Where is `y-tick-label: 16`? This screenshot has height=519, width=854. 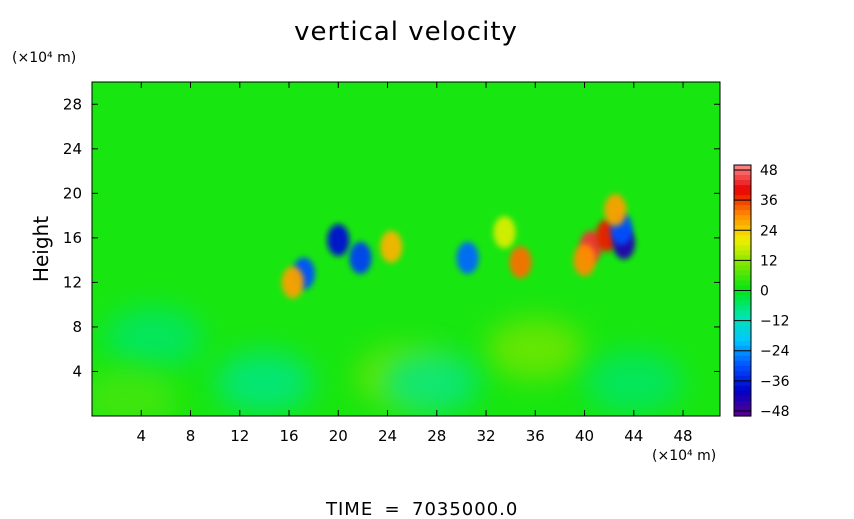
y-tick-label: 16 is located at coordinates (72, 238).